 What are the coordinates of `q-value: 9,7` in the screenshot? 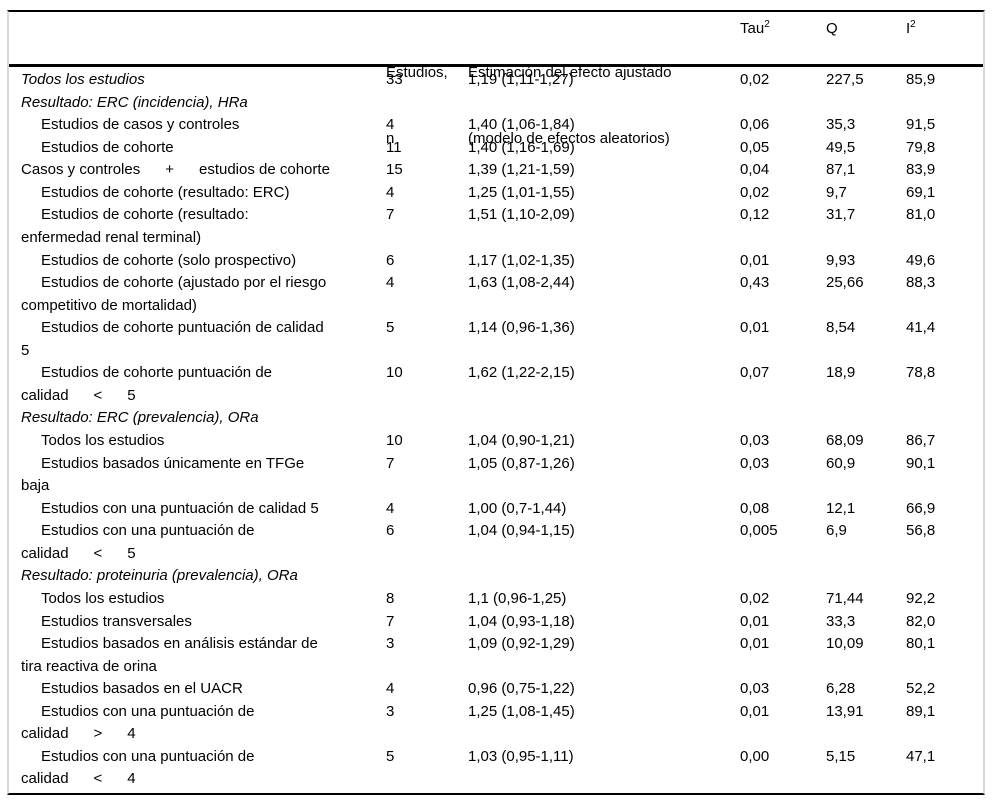 It's located at (836, 192).